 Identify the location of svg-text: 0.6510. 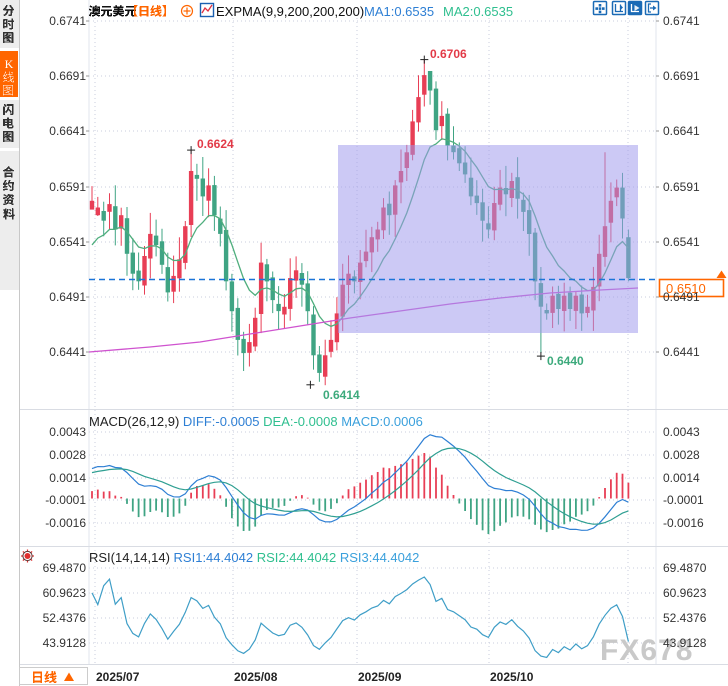
(686, 288).